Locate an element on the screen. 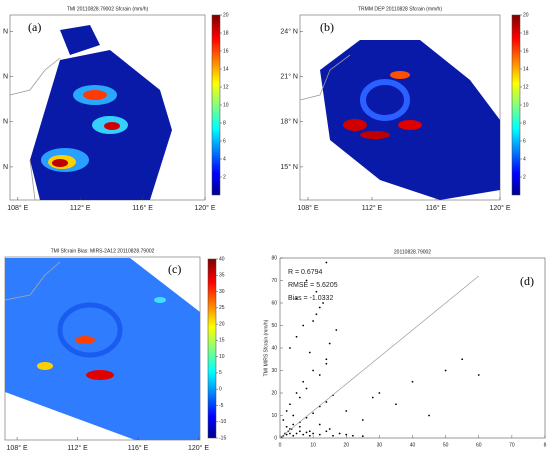 The width and height of the screenshot is (547, 457). y-tick-label: 21° N is located at coordinates (289, 77).